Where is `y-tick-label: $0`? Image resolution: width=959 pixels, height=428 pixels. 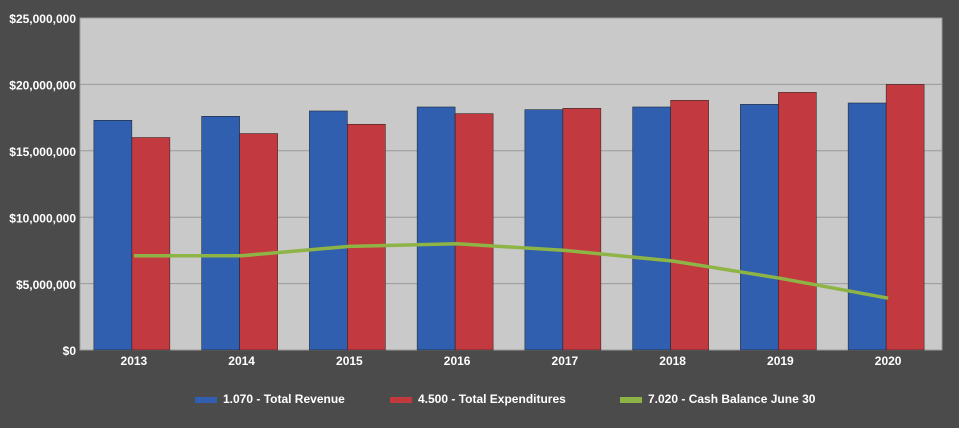
y-tick-label: $0 is located at coordinates (70, 351).